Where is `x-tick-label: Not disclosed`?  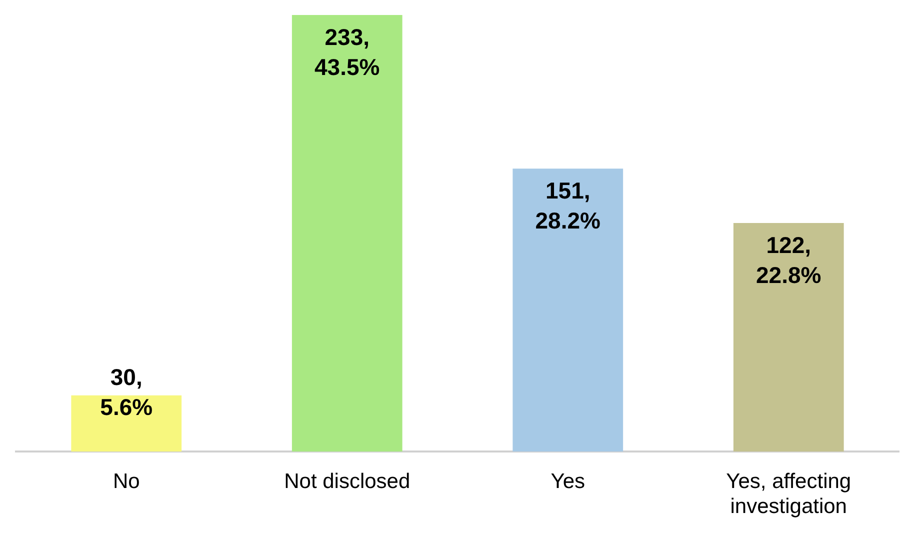
x-tick-label: Not disclosed is located at coordinates (347, 481).